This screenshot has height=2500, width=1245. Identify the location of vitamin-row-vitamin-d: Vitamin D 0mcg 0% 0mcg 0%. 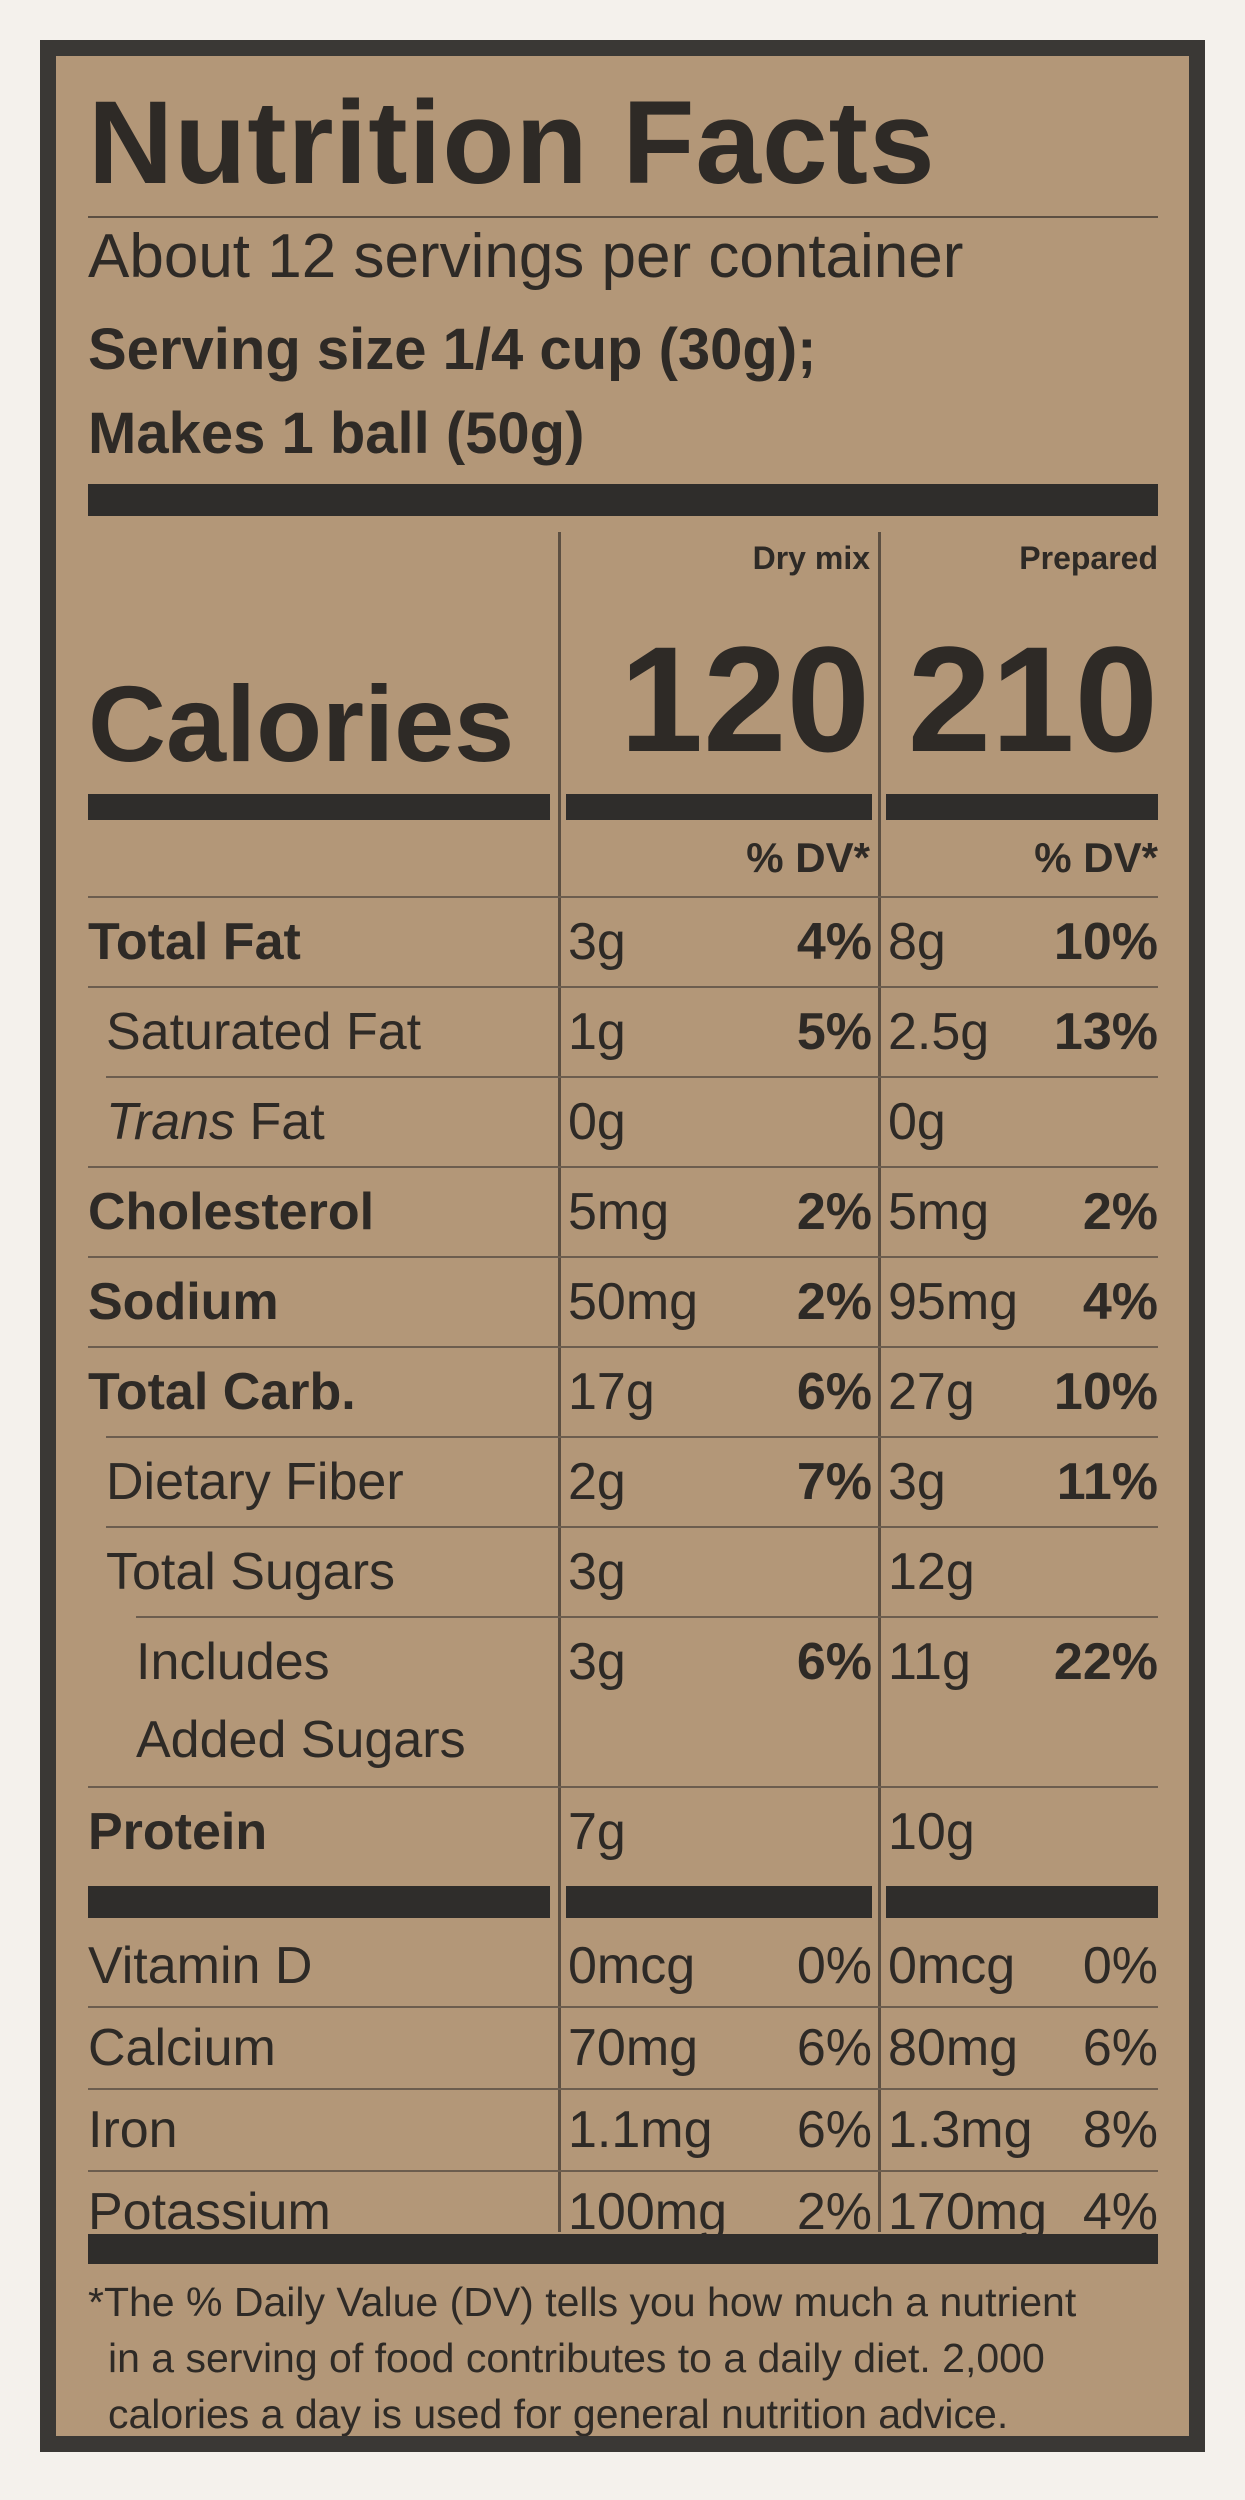
(623, 1962).